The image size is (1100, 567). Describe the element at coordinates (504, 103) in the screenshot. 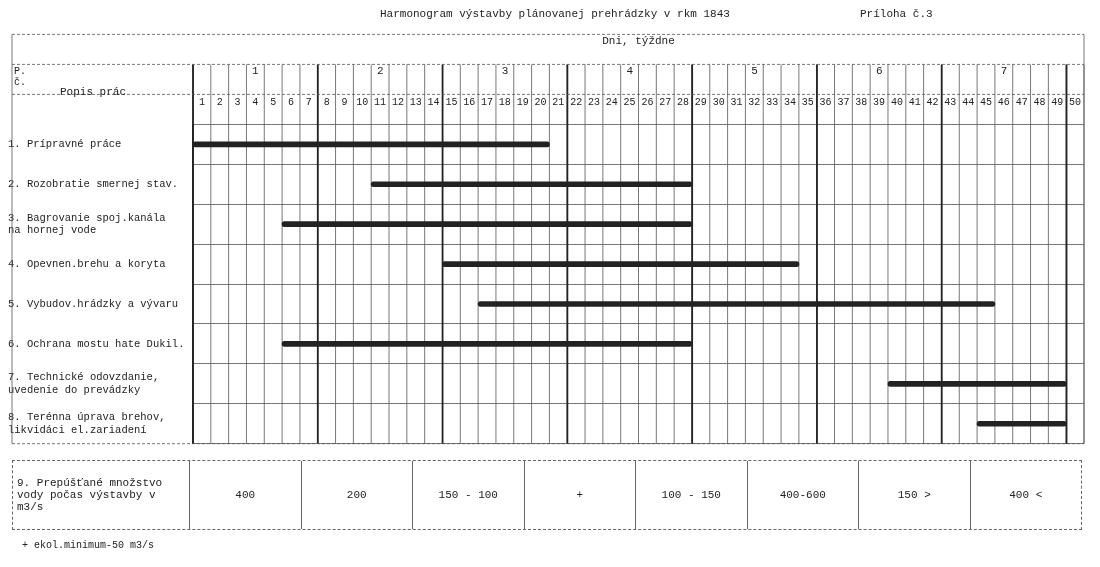

I see `x-tick-label: 18` at that location.